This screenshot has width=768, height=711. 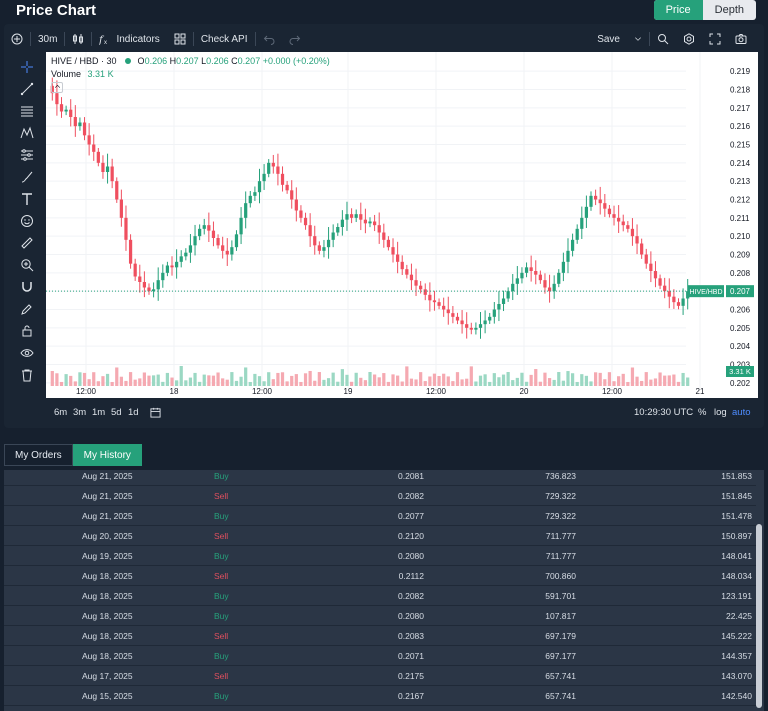 What do you see at coordinates (27, 221) in the screenshot?
I see `emoji-tool` at bounding box center [27, 221].